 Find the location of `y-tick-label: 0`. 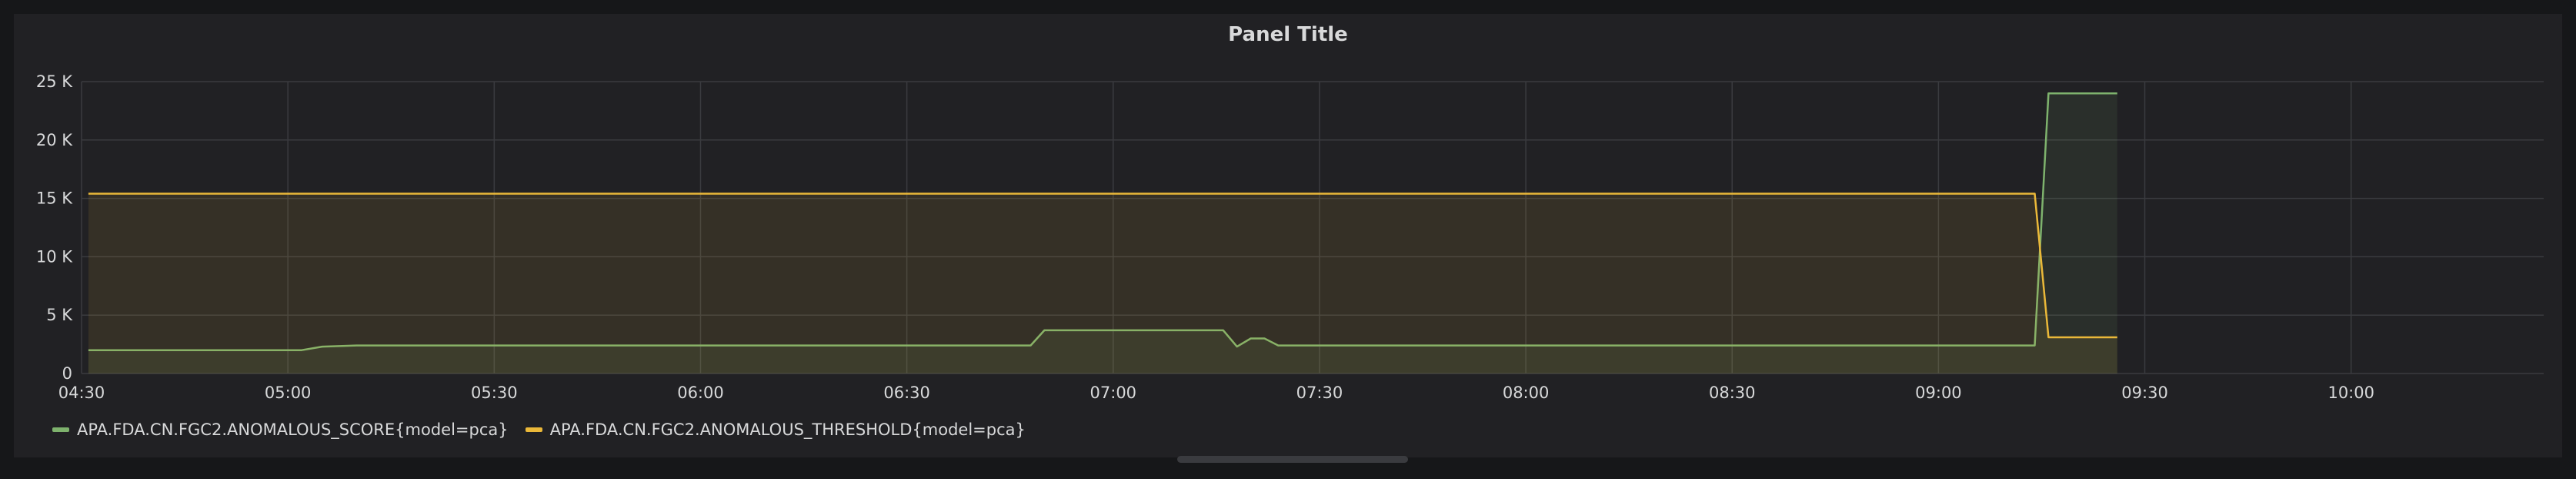

y-tick-label: 0 is located at coordinates (67, 373).